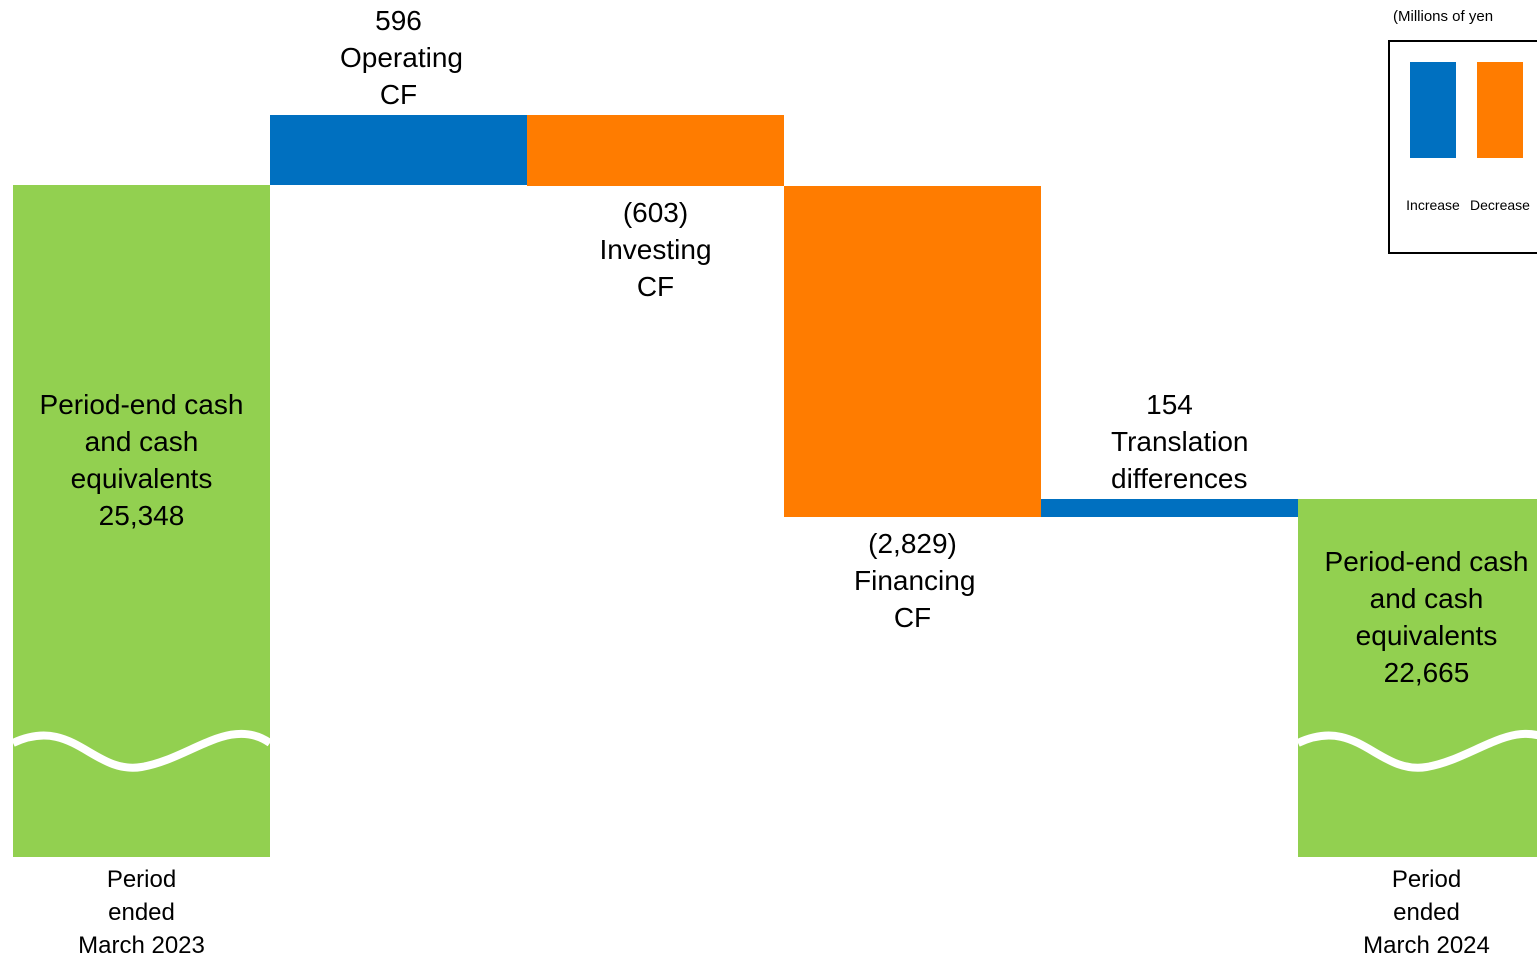 The width and height of the screenshot is (1537, 962). I want to click on bar-label-group: 154 Translation differences, so click(1169, 441).